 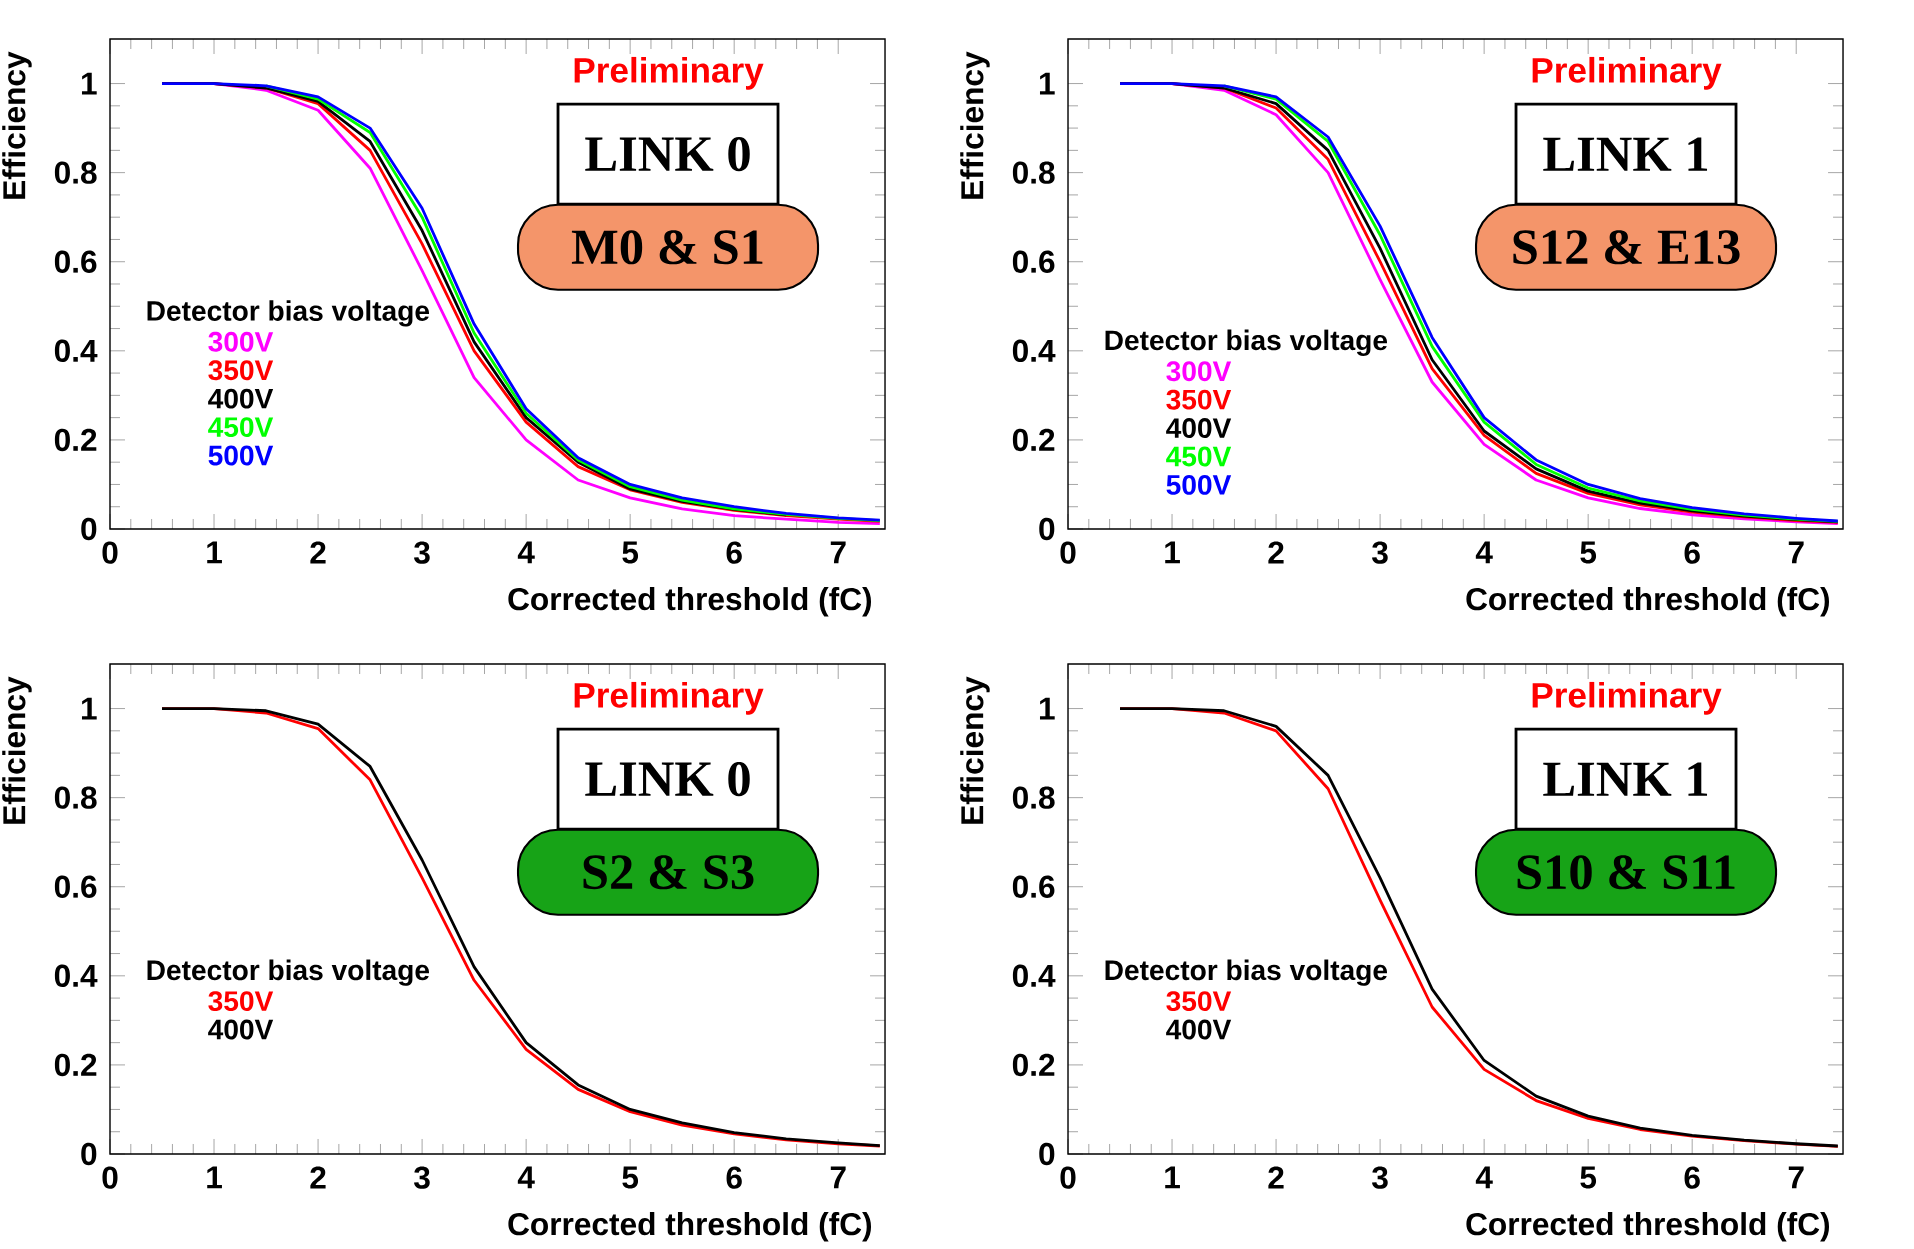 I want to click on annotation: M0 & S1, so click(x=667, y=247).